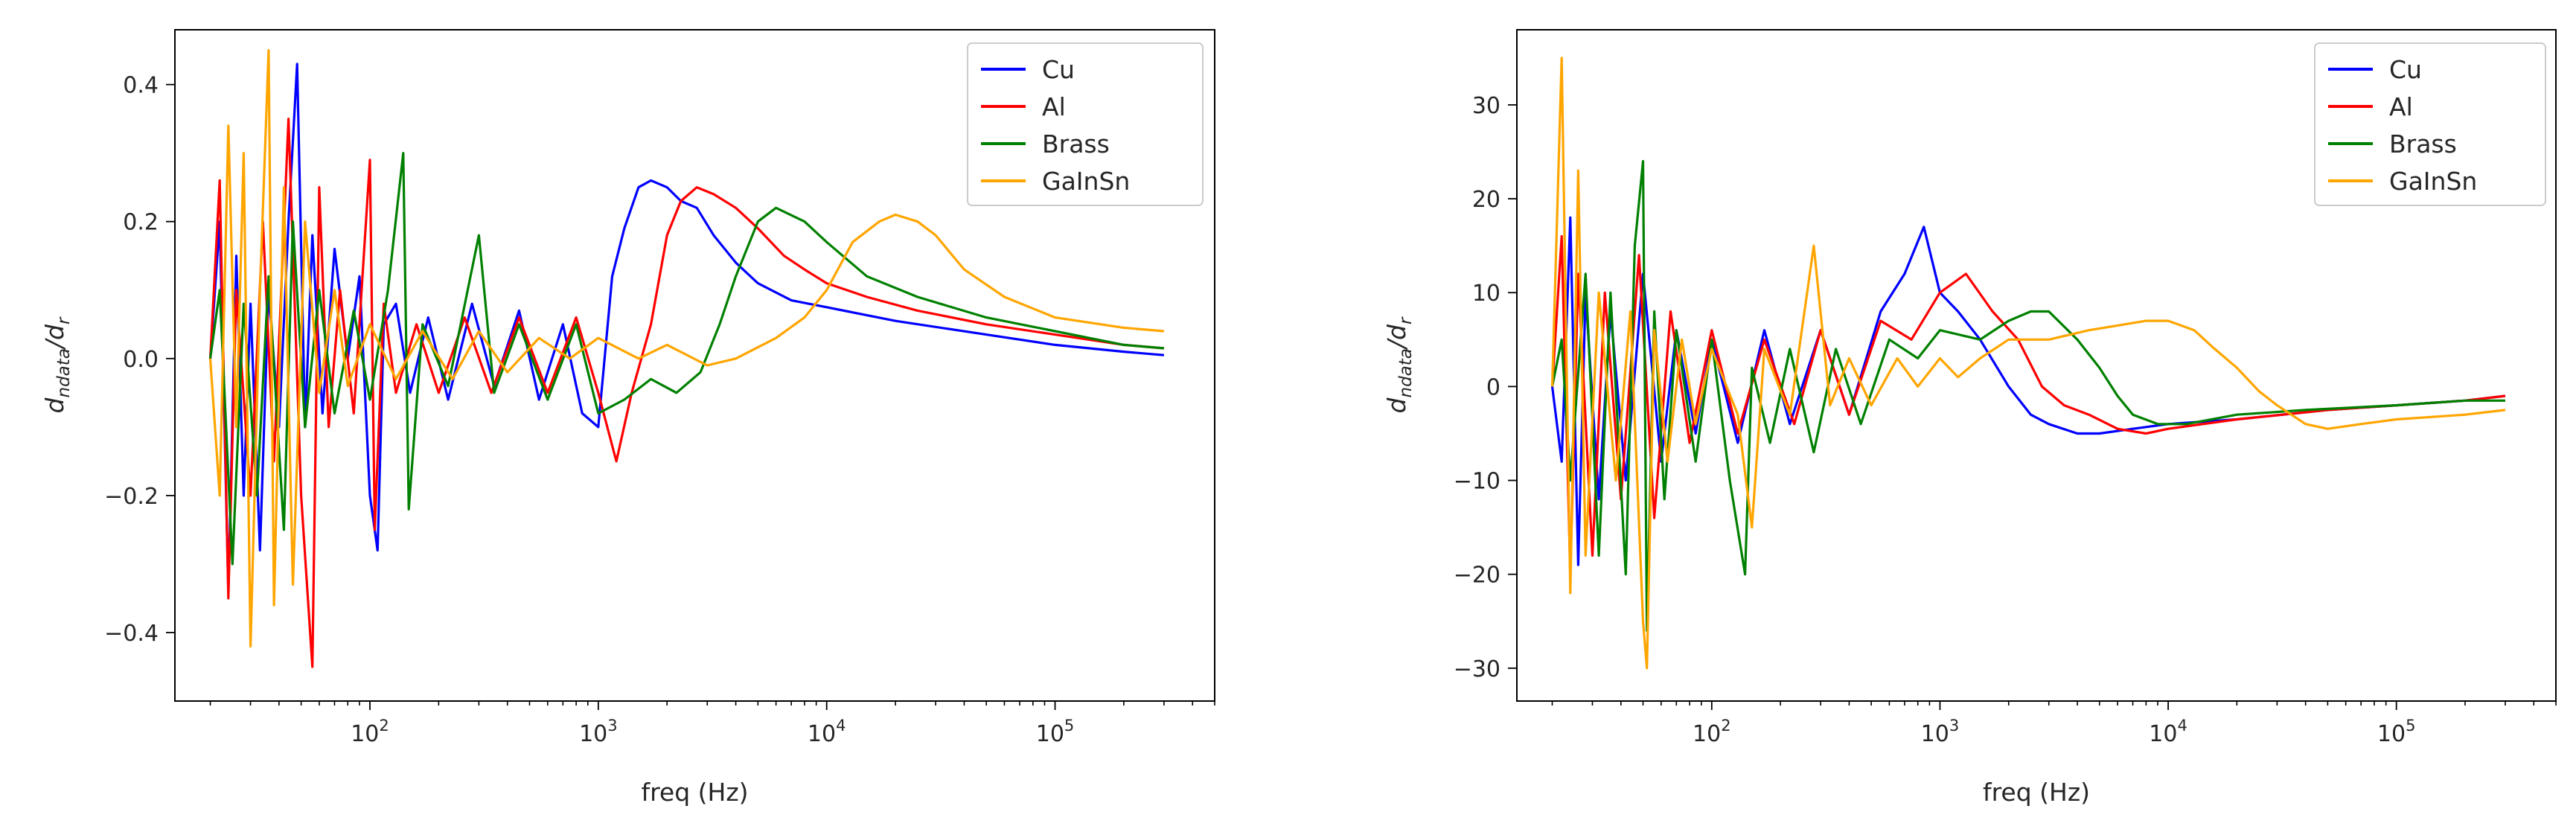  Describe the element at coordinates (131, 634) in the screenshot. I see `y-tick-label: −0.4` at that location.